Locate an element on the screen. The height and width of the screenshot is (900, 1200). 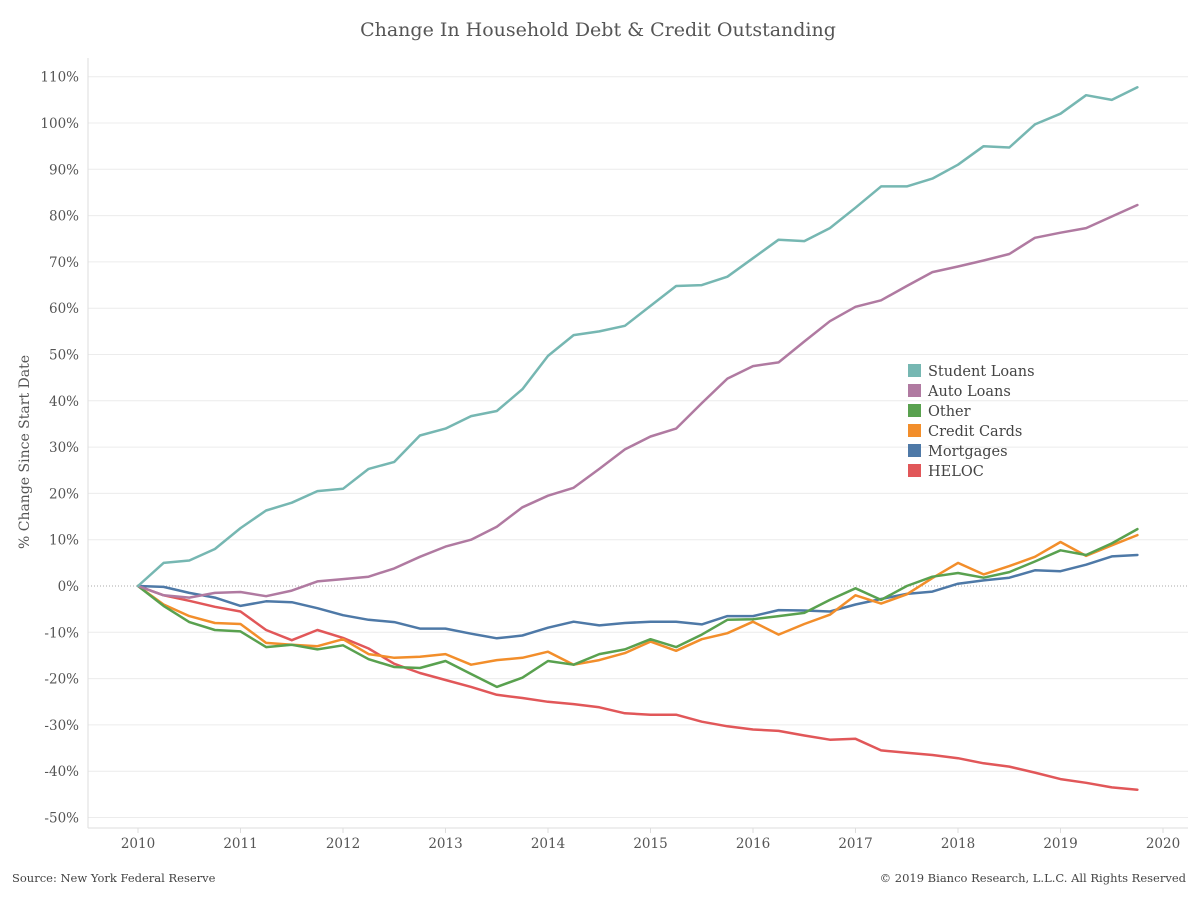
x-tick-label: 2020 is located at coordinates (1163, 844).